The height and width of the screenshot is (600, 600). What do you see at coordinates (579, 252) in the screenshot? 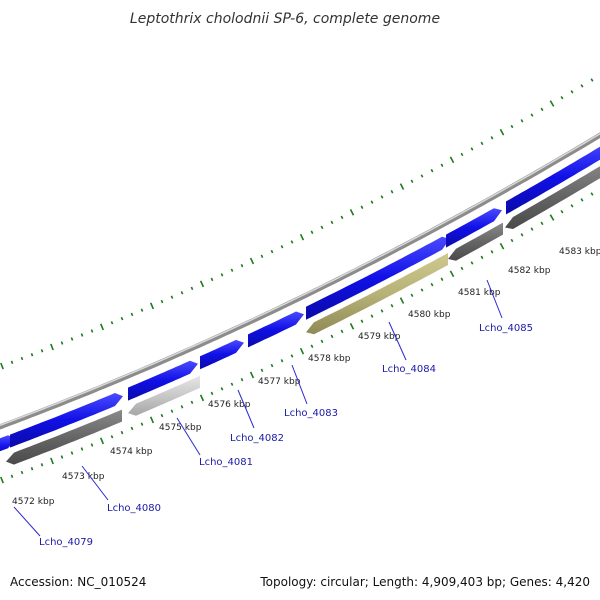
I see `kbp-label: 4583 kbp` at bounding box center [579, 252].